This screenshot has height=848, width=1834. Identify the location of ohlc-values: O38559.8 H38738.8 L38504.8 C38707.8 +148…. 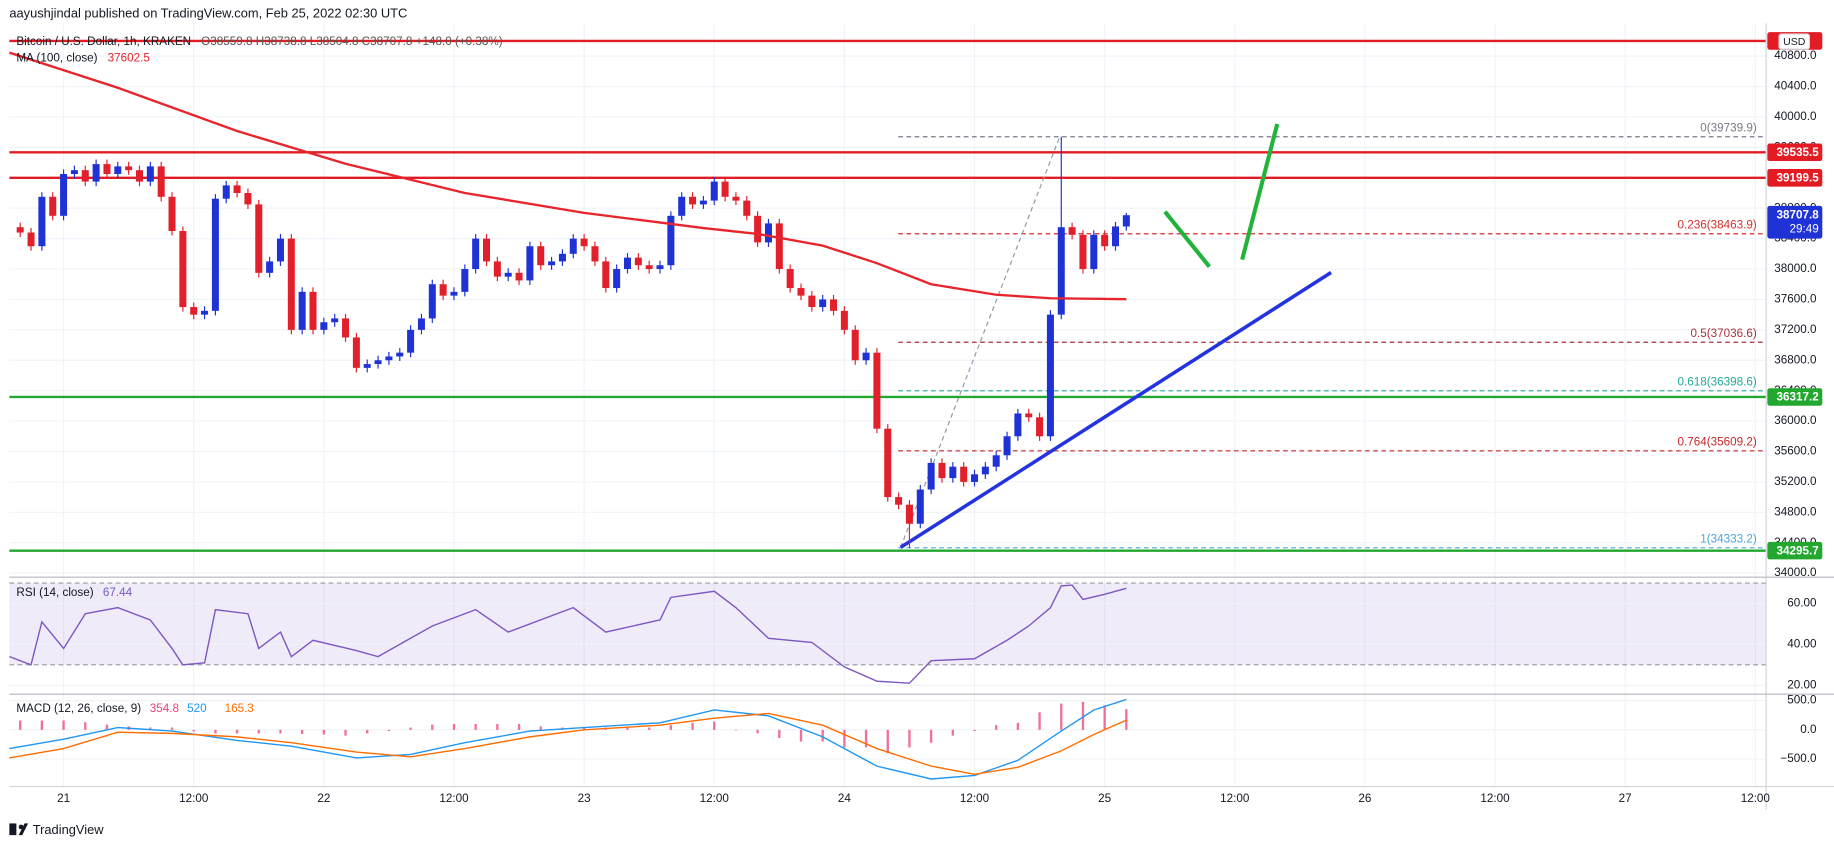
(352, 41).